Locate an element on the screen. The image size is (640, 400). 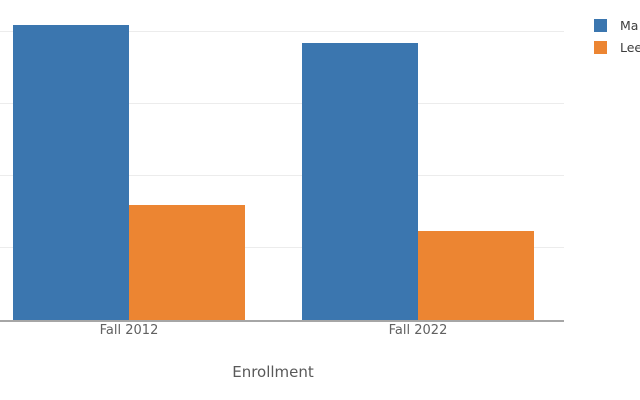
x-tick-label-fall-2022: Fall 2022 is located at coordinates (418, 330).